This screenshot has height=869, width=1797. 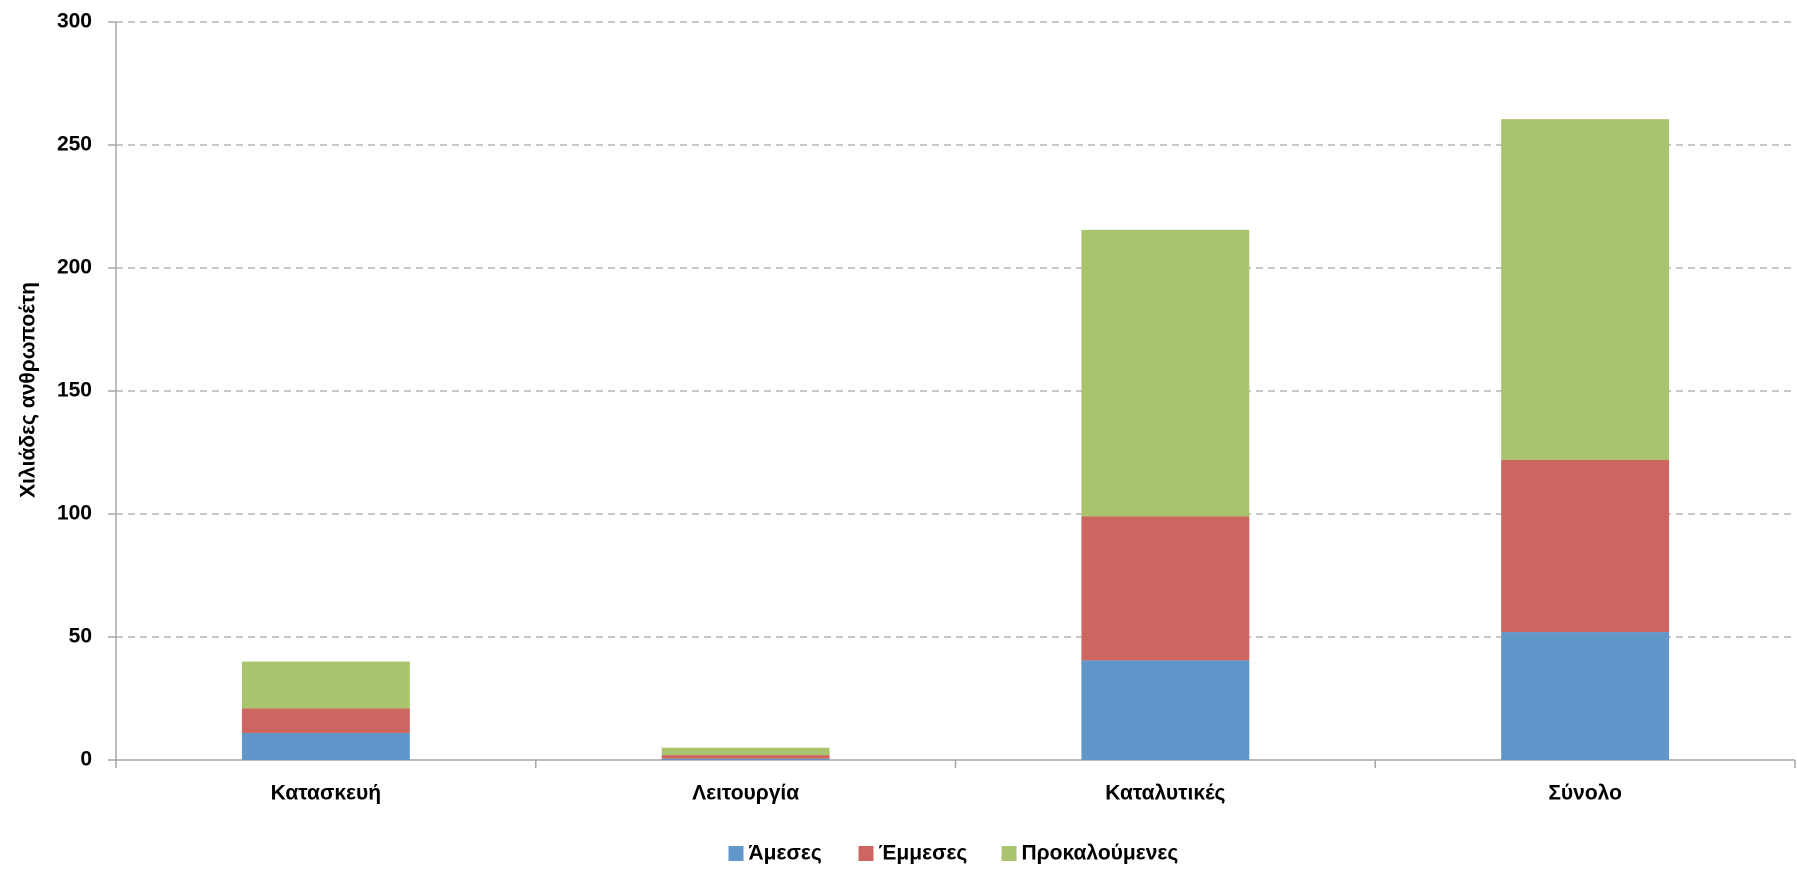 I want to click on x-tick-label: Σύνολο, so click(x=1585, y=793).